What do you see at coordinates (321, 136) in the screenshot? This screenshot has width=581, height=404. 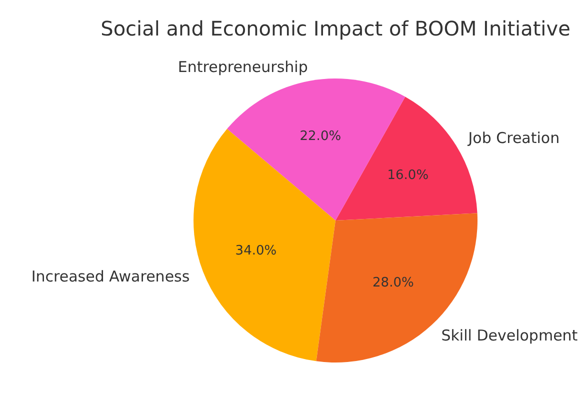 I see `data-label: 22.0%` at bounding box center [321, 136].